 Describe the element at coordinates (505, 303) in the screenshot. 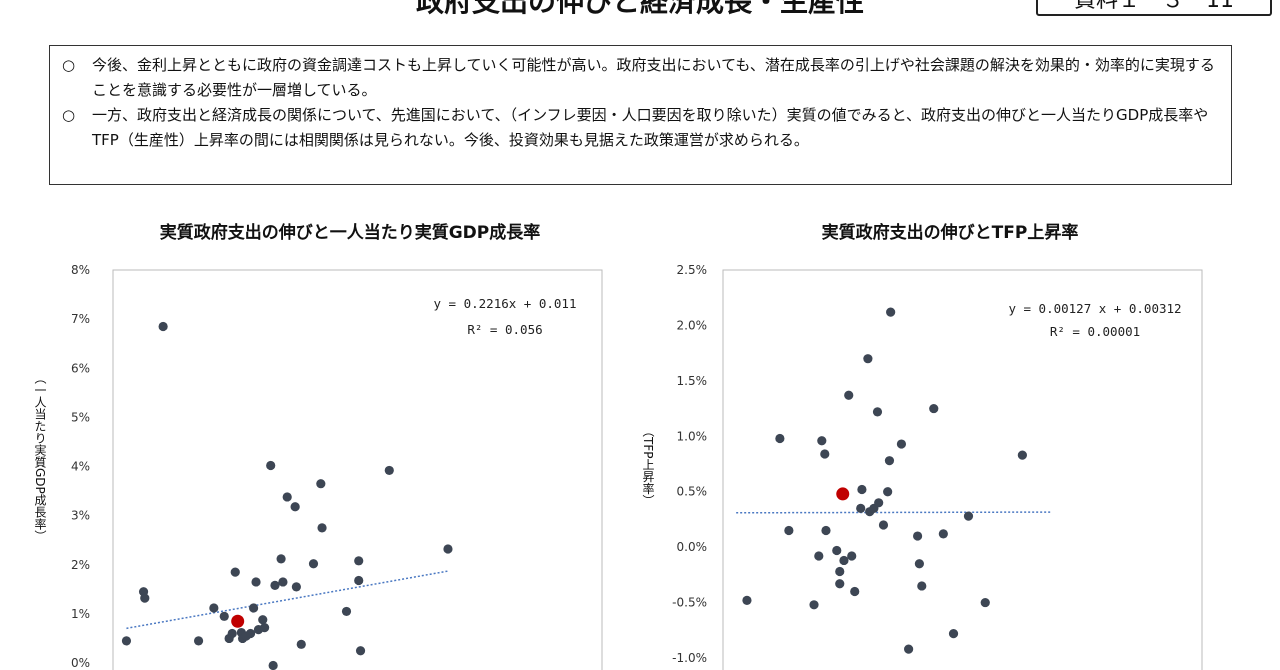

I see `regression-equation: y = 0.2216x + 0.011` at that location.